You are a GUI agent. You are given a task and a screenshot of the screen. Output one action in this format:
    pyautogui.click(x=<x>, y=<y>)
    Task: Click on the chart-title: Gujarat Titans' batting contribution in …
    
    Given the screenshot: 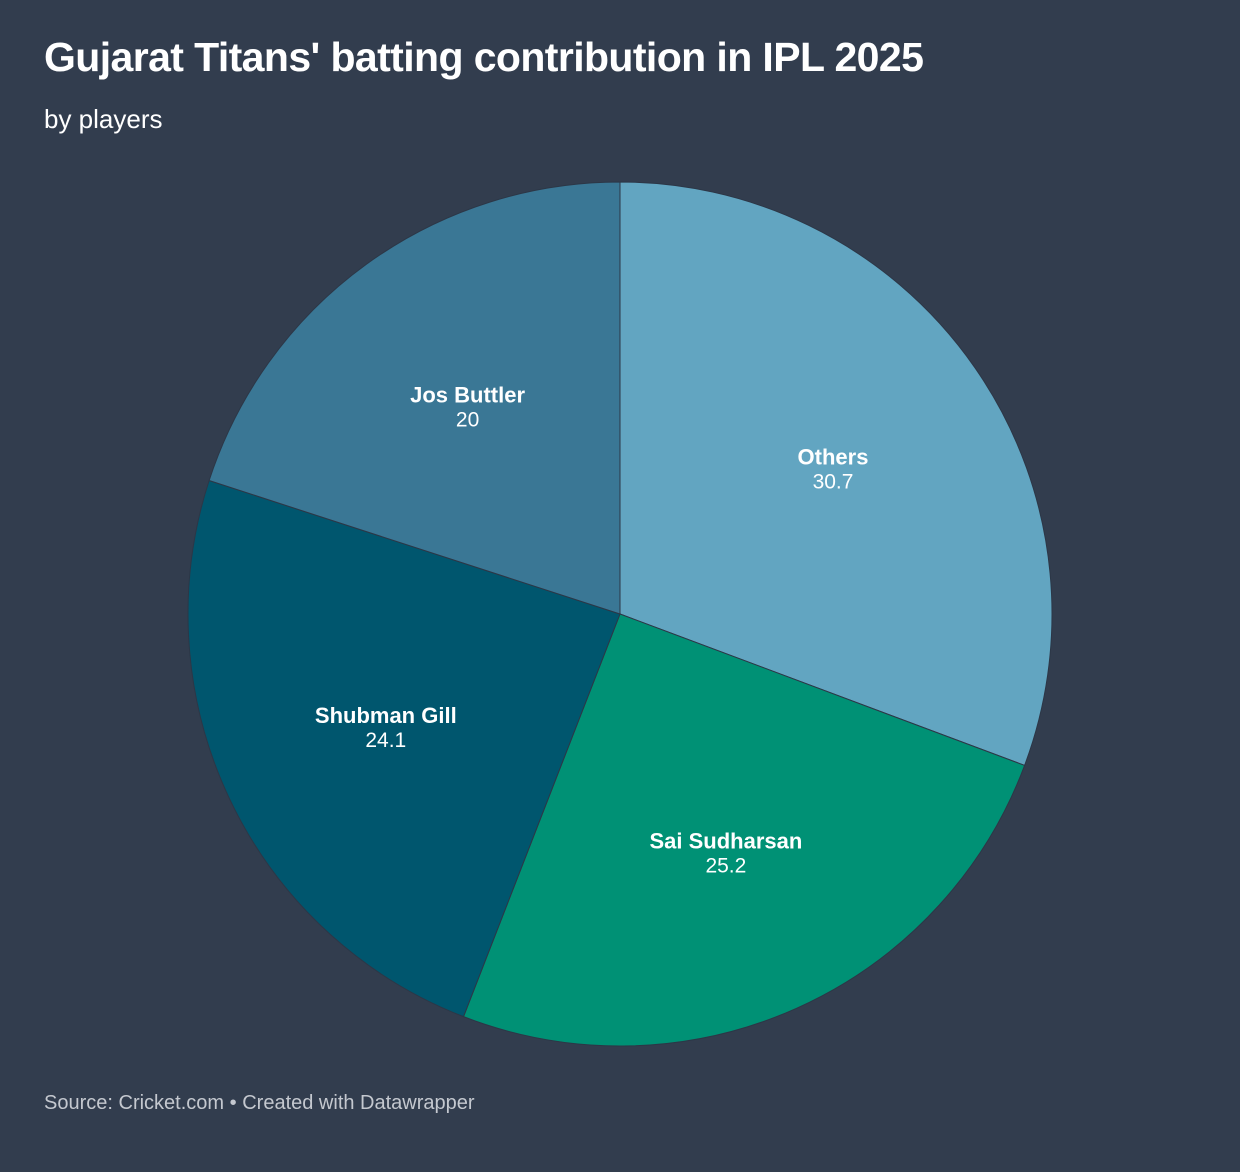 What is the action you would take?
    pyautogui.click(x=484, y=57)
    